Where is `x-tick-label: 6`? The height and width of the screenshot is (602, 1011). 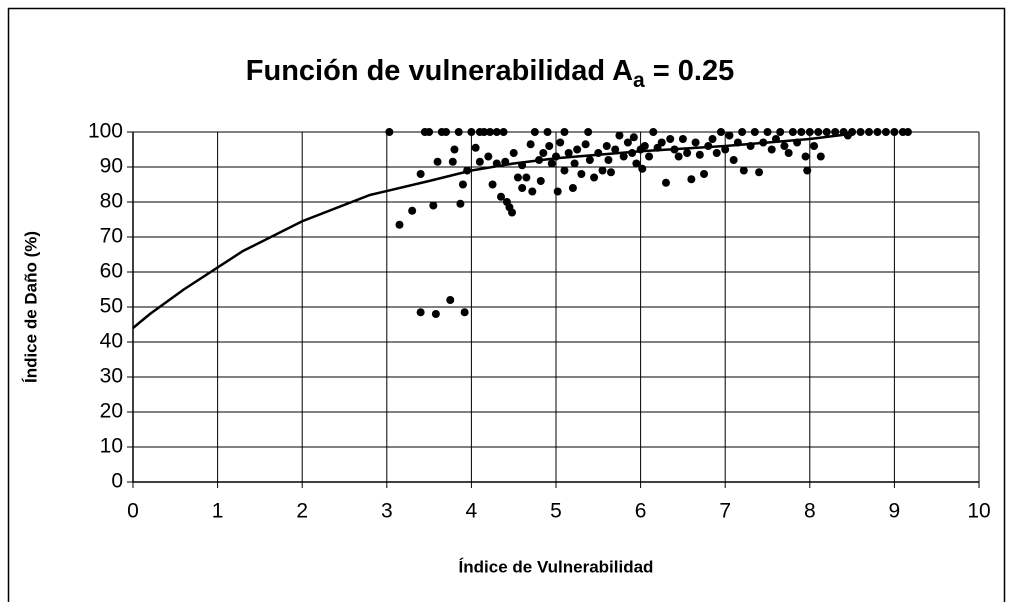 x-tick-label: 6 is located at coordinates (641, 511).